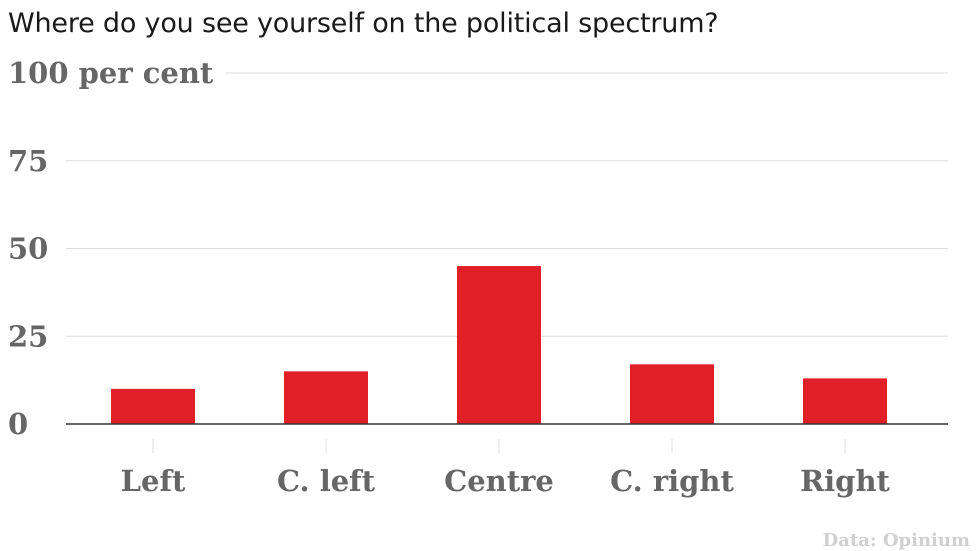 The width and height of the screenshot is (980, 551). What do you see at coordinates (672, 394) in the screenshot?
I see `bar-c-right` at bounding box center [672, 394].